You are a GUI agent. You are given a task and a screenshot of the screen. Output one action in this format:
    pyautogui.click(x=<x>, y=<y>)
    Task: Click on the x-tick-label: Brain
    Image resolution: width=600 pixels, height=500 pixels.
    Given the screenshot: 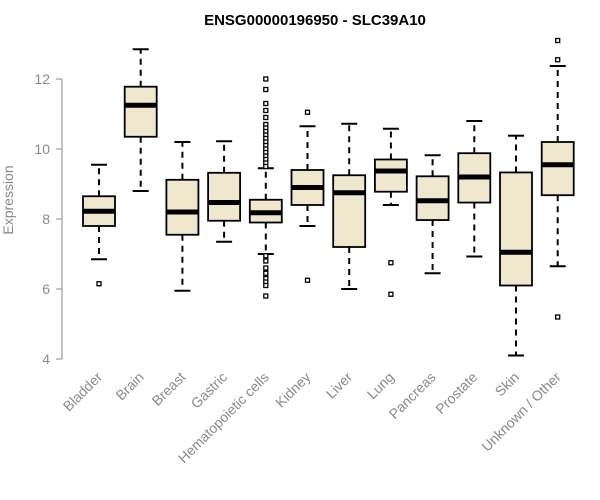 What is the action you would take?
    pyautogui.click(x=129, y=386)
    